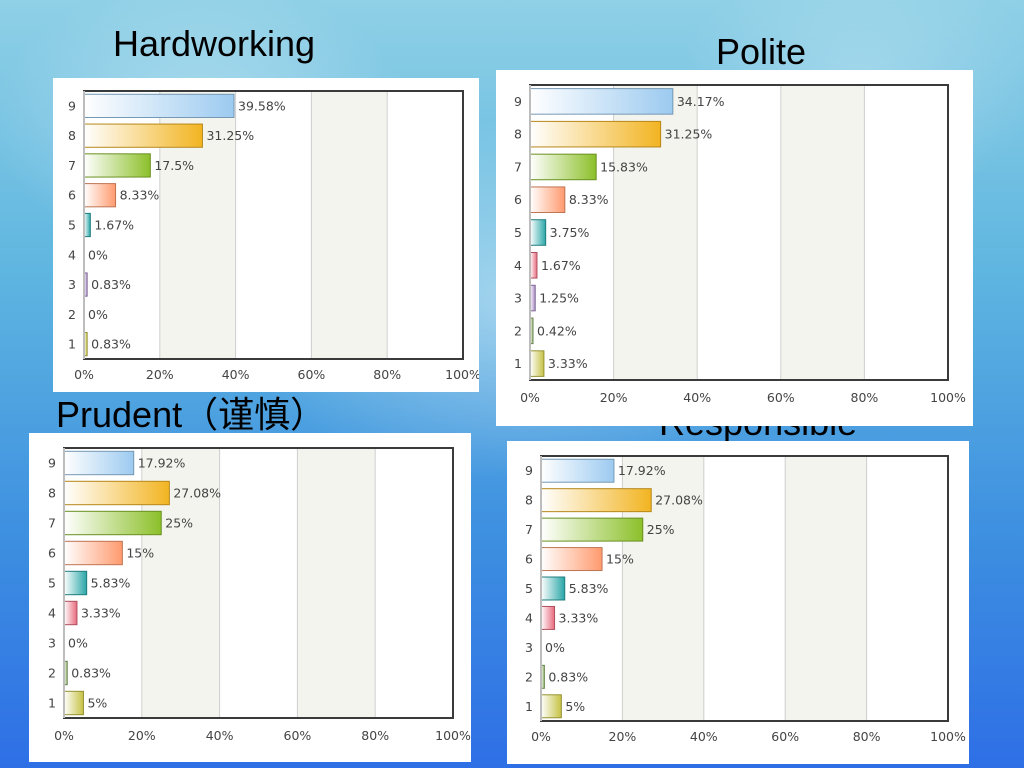 The image size is (1024, 768). What do you see at coordinates (197, 493) in the screenshot?
I see `data-label: 27.08%` at bounding box center [197, 493].